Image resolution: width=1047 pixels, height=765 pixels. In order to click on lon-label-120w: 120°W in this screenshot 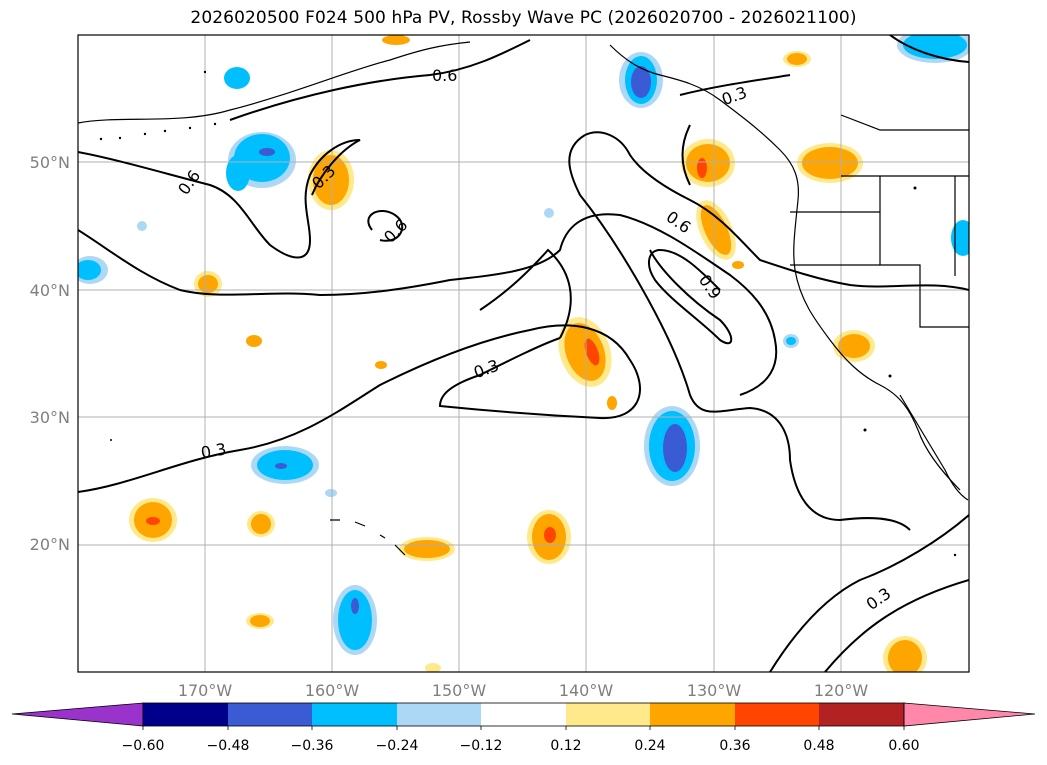, I will do `click(841, 690)`.